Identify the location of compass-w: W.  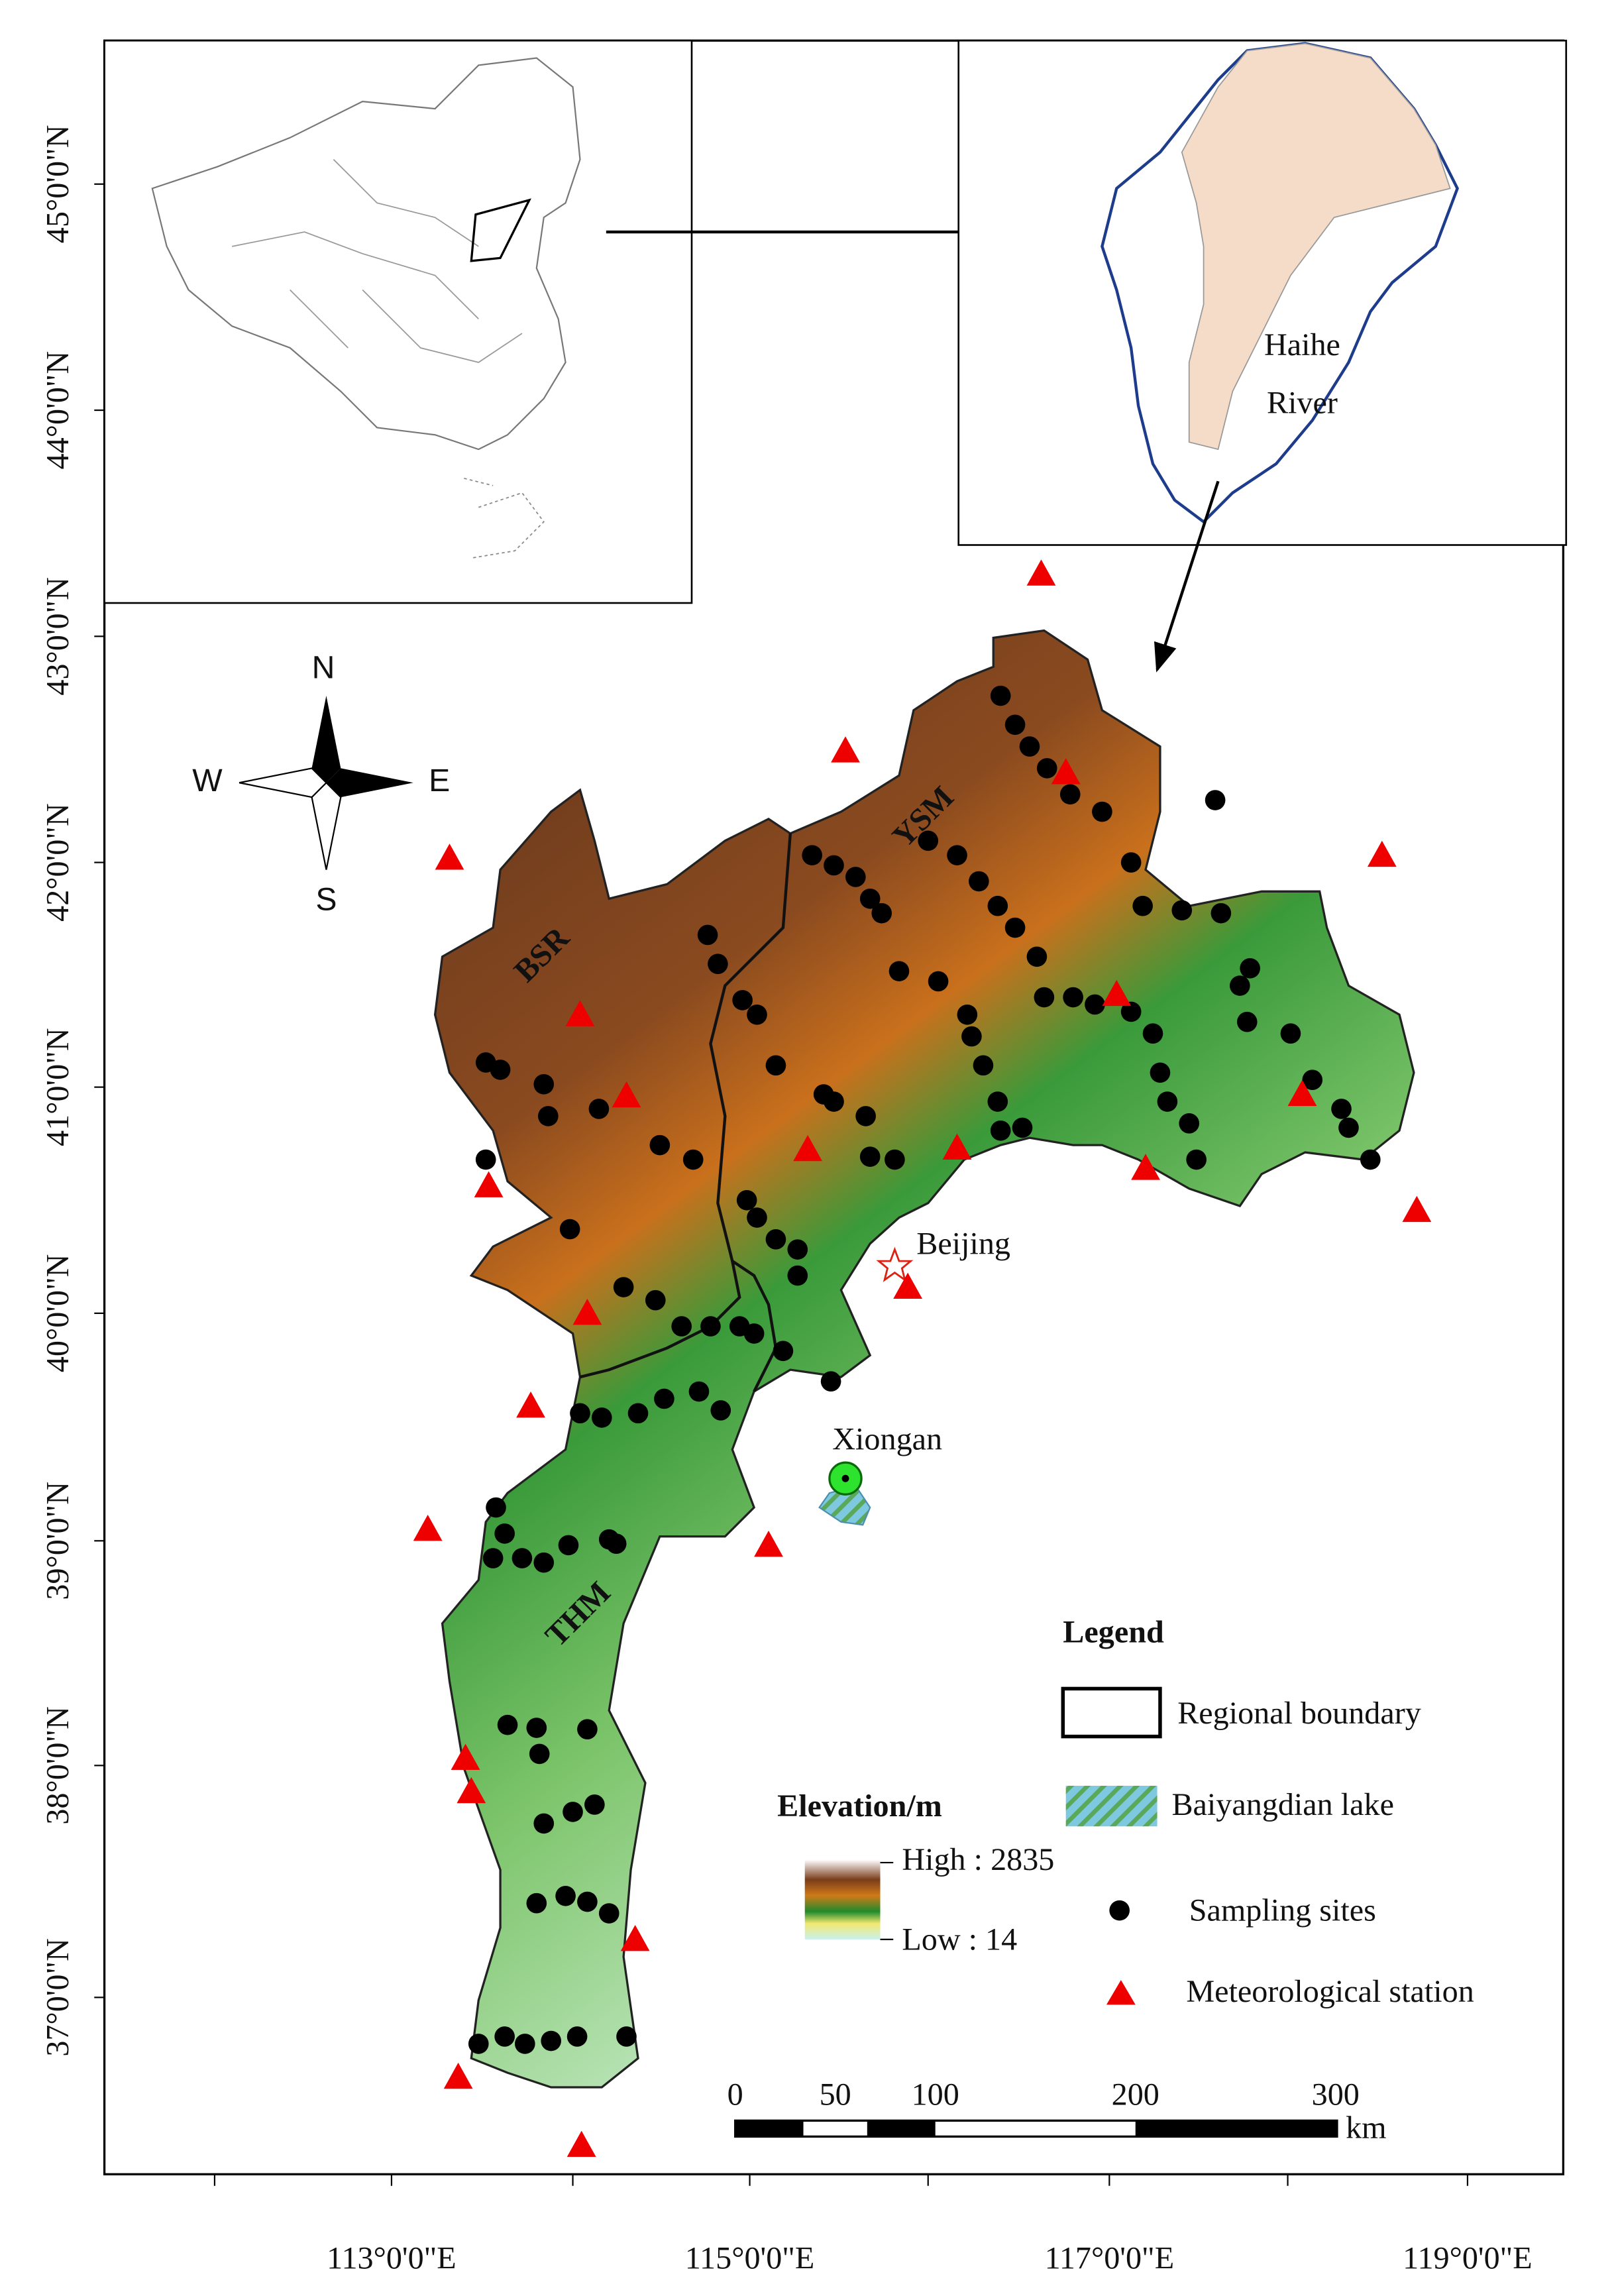
(207, 780).